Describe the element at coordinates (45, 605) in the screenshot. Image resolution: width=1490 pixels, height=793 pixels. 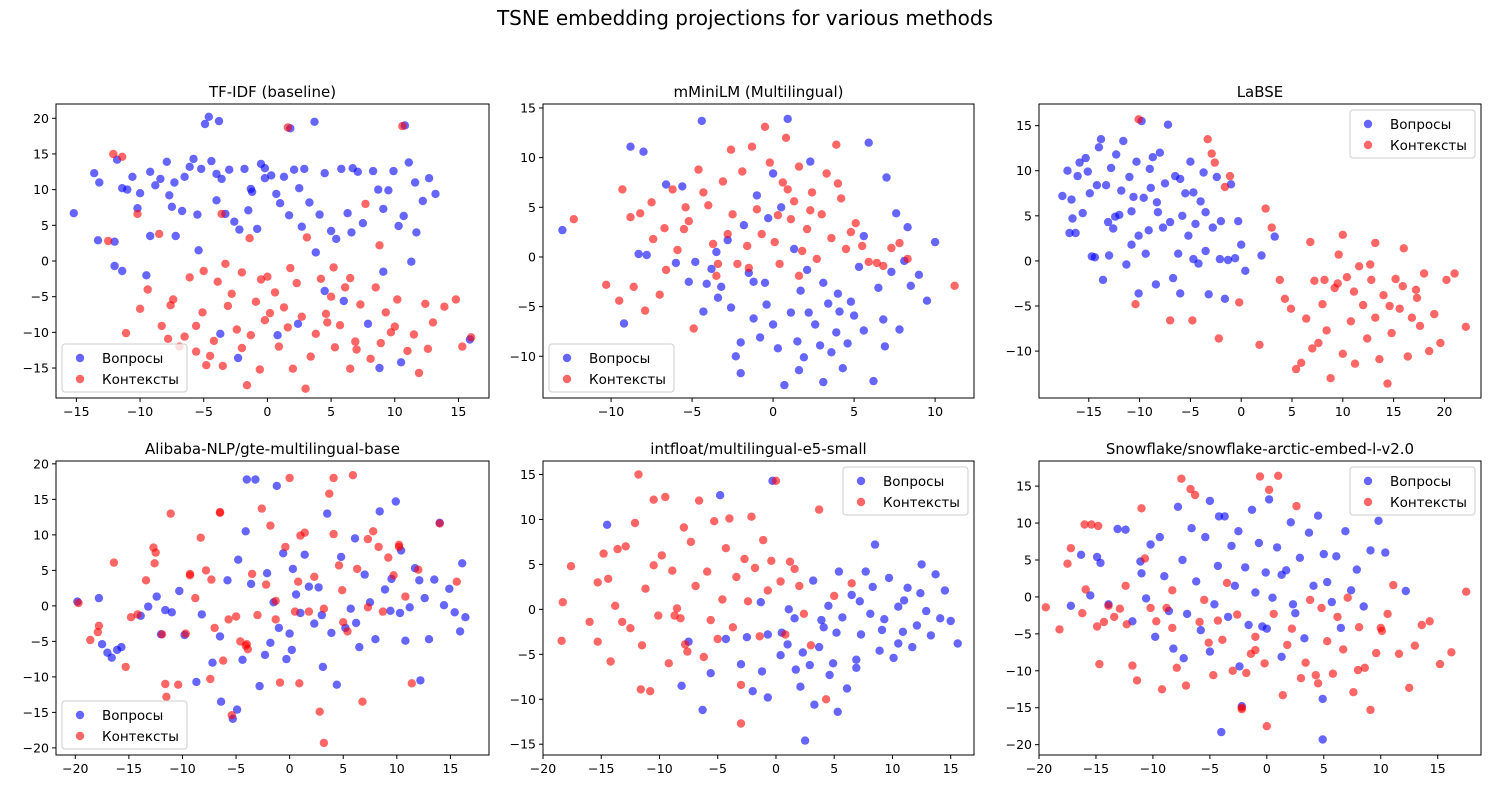
I see `y-tick-label: 0` at that location.